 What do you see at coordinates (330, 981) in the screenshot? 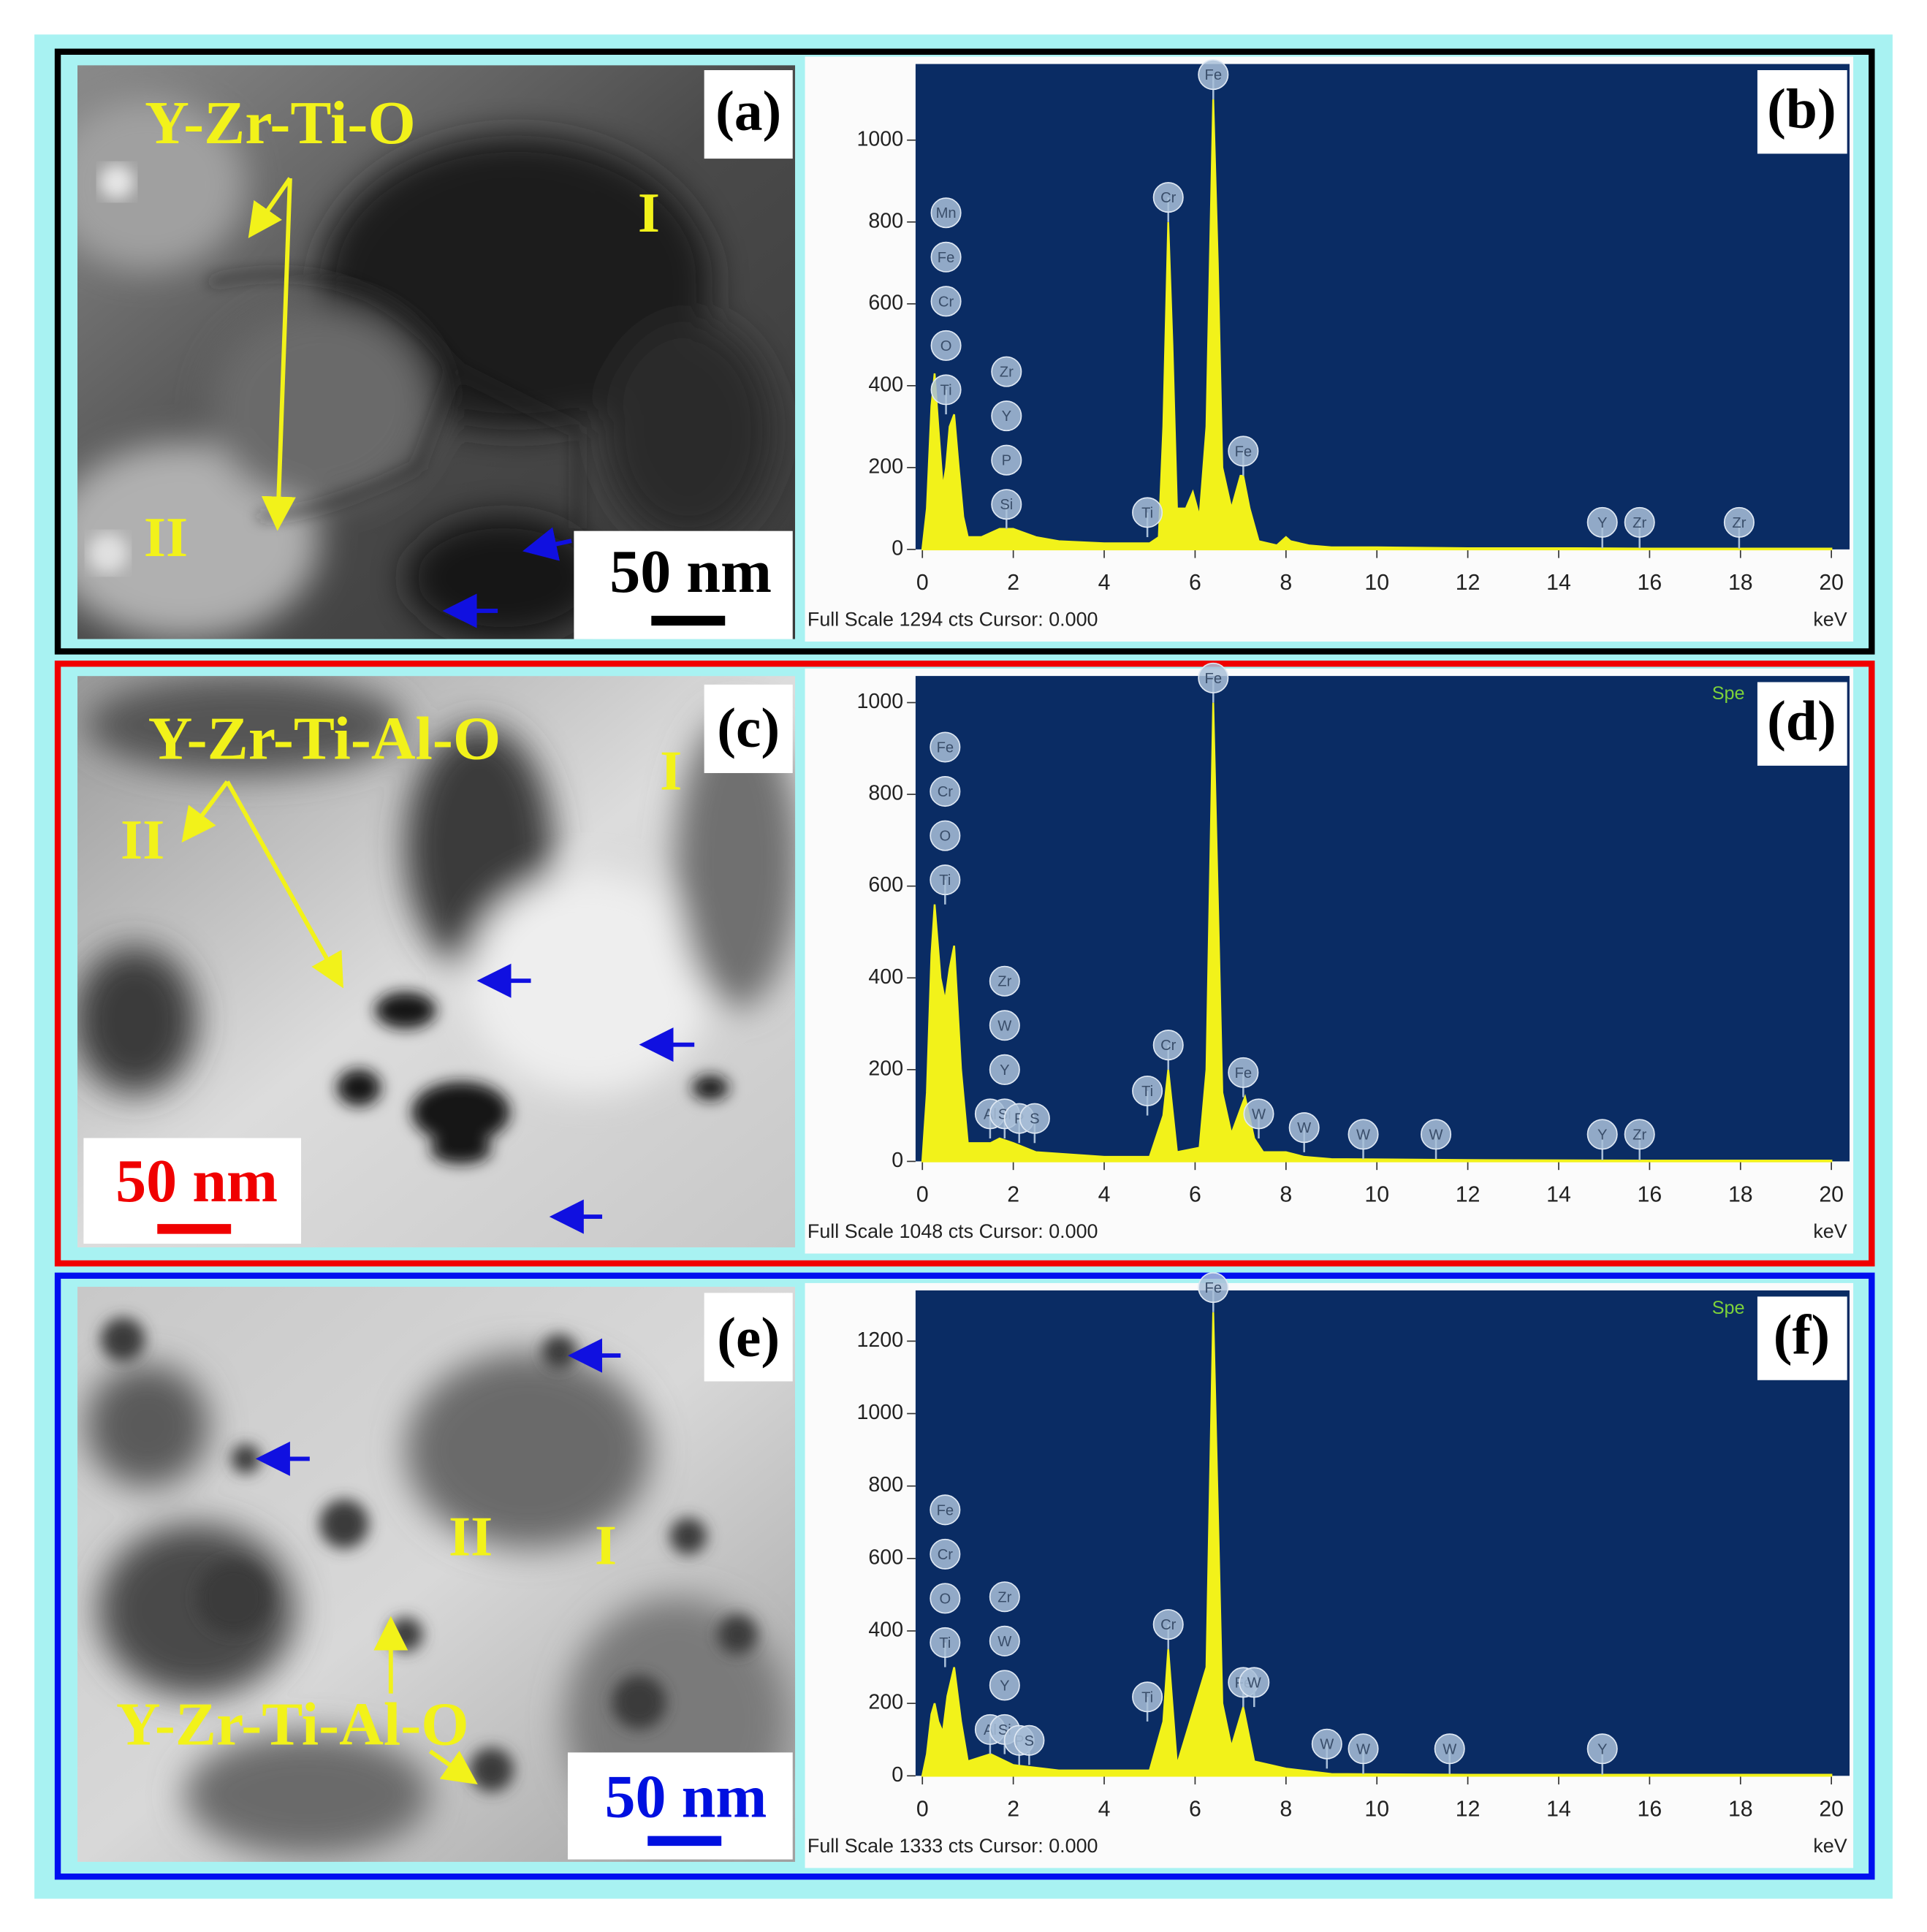
I see `arrows-yellow` at bounding box center [330, 981].